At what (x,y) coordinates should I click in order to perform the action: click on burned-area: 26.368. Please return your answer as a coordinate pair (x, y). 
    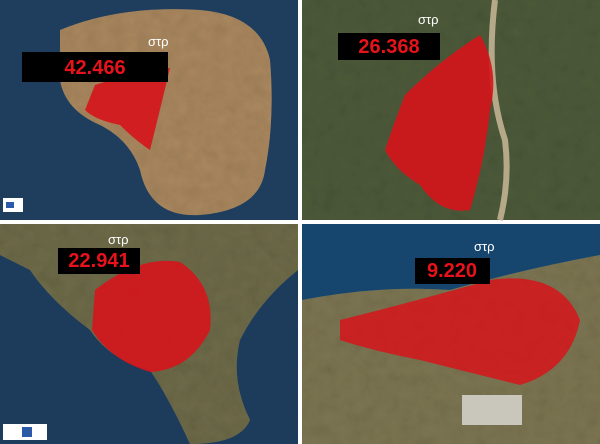
    Looking at the image, I should click on (388, 47).